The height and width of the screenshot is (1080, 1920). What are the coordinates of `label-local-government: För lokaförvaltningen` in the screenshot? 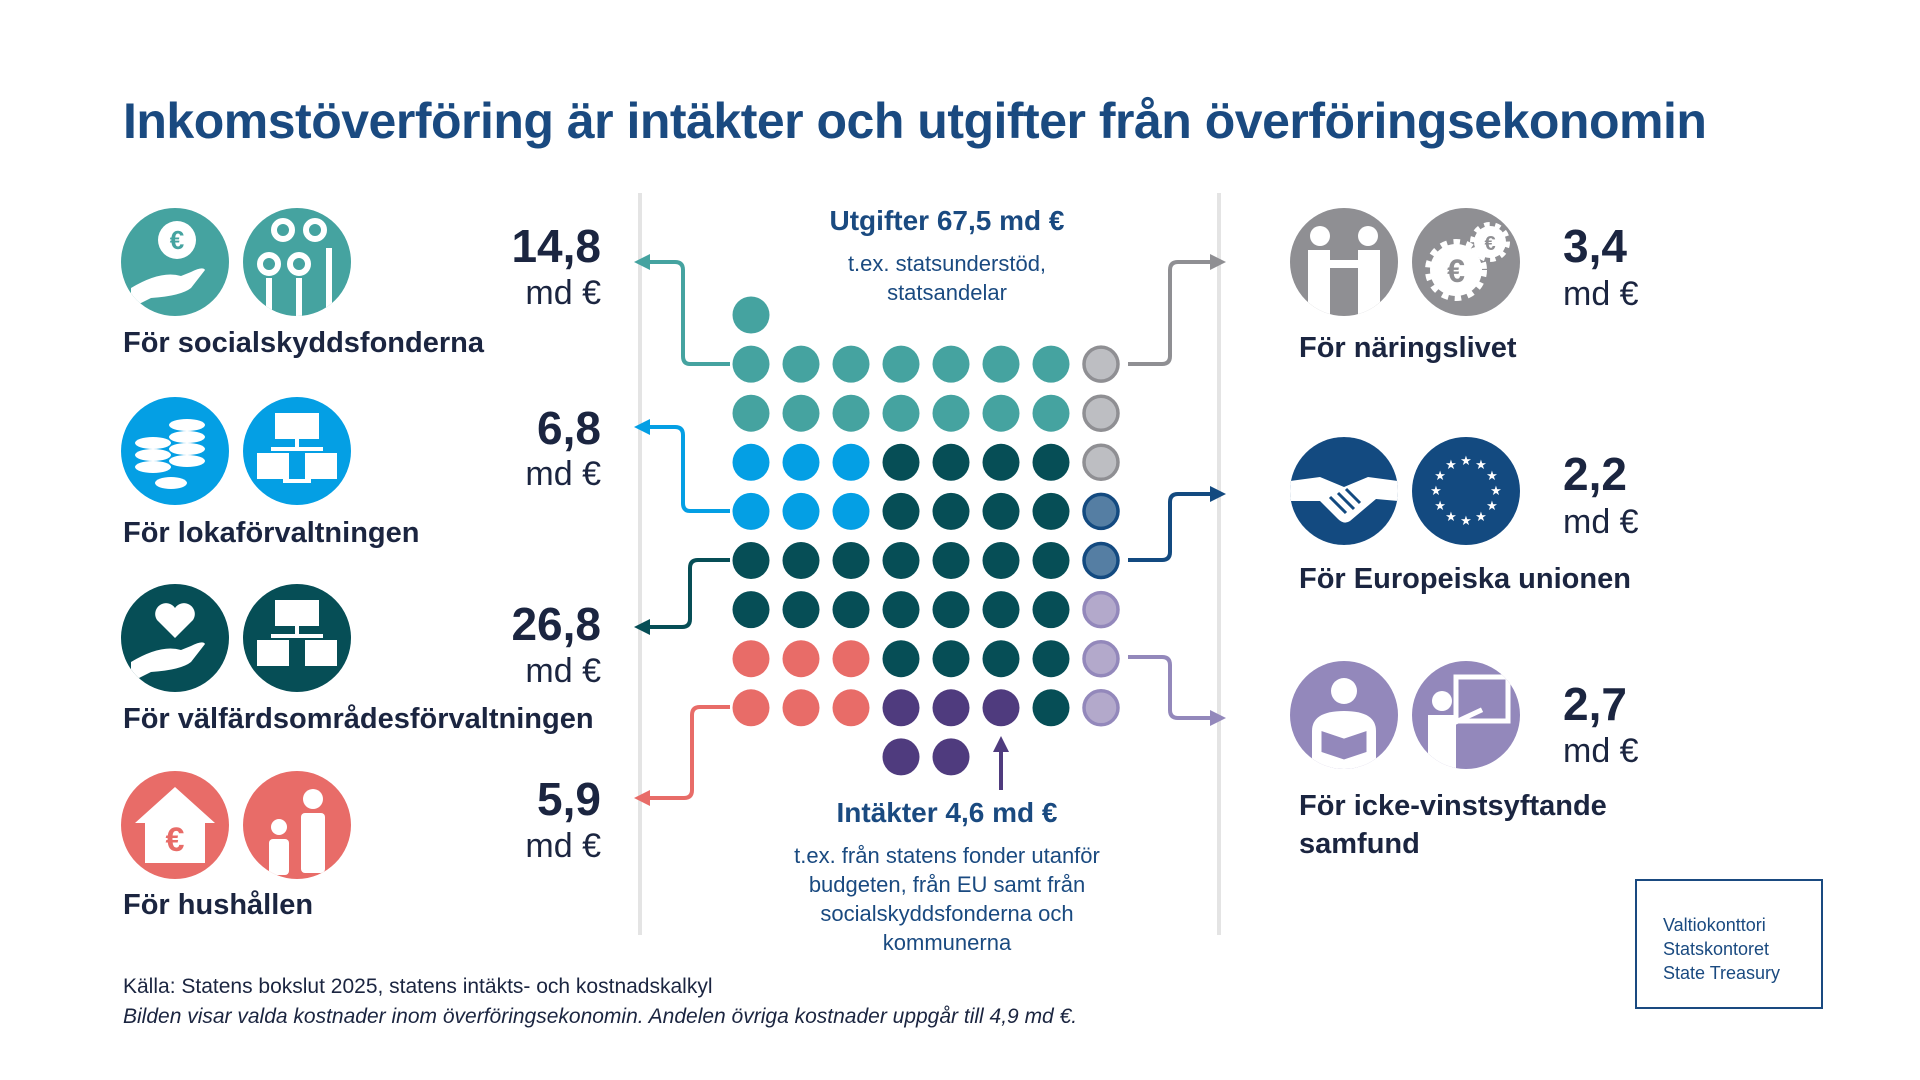 It's located at (271, 533).